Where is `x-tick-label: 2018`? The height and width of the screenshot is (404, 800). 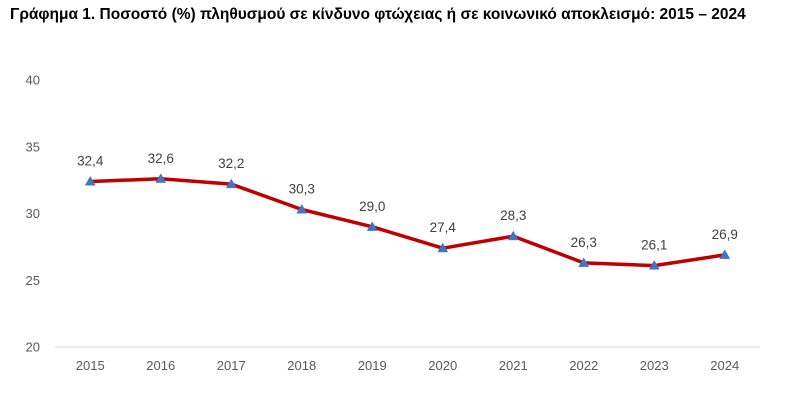 x-tick-label: 2018 is located at coordinates (301, 365).